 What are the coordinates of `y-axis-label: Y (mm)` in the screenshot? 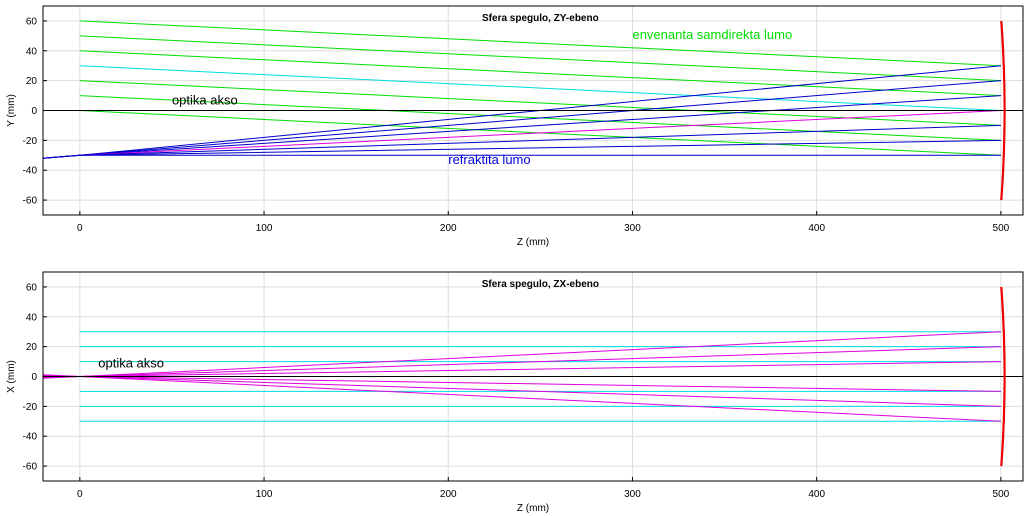 It's located at (11, 110).